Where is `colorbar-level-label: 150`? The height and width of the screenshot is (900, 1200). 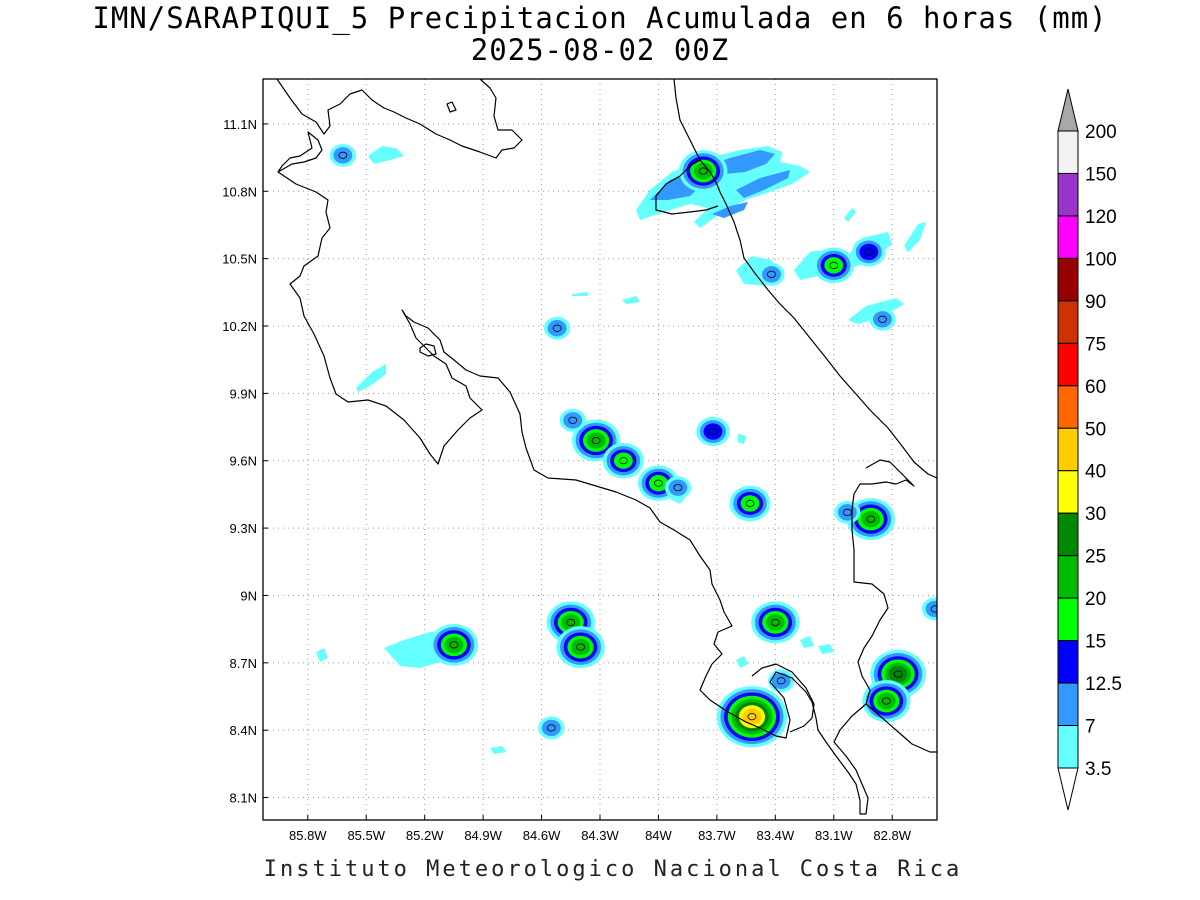
colorbar-level-label: 150 is located at coordinates (1101, 174).